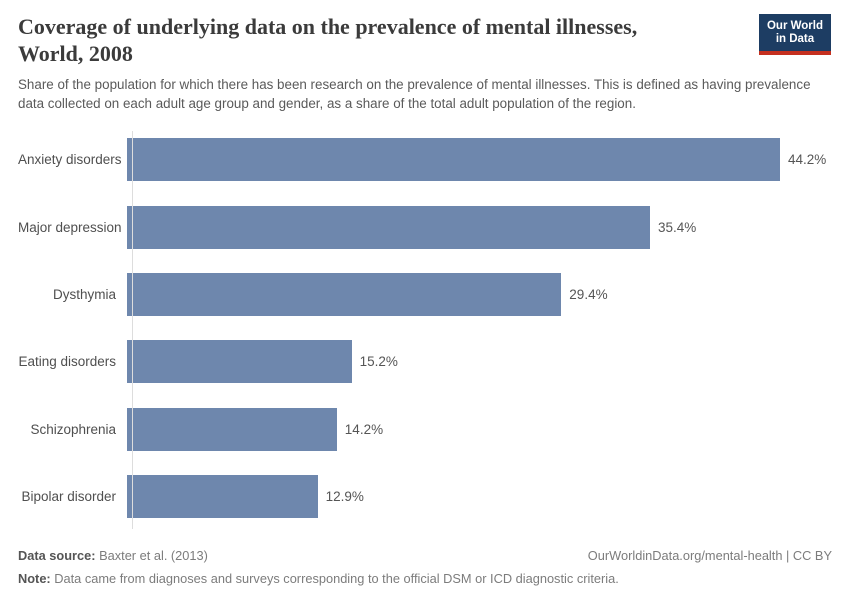 This screenshot has width=850, height=600. I want to click on citation-link: OurWorldinData.org/mental-health | CC BY, so click(709, 555).